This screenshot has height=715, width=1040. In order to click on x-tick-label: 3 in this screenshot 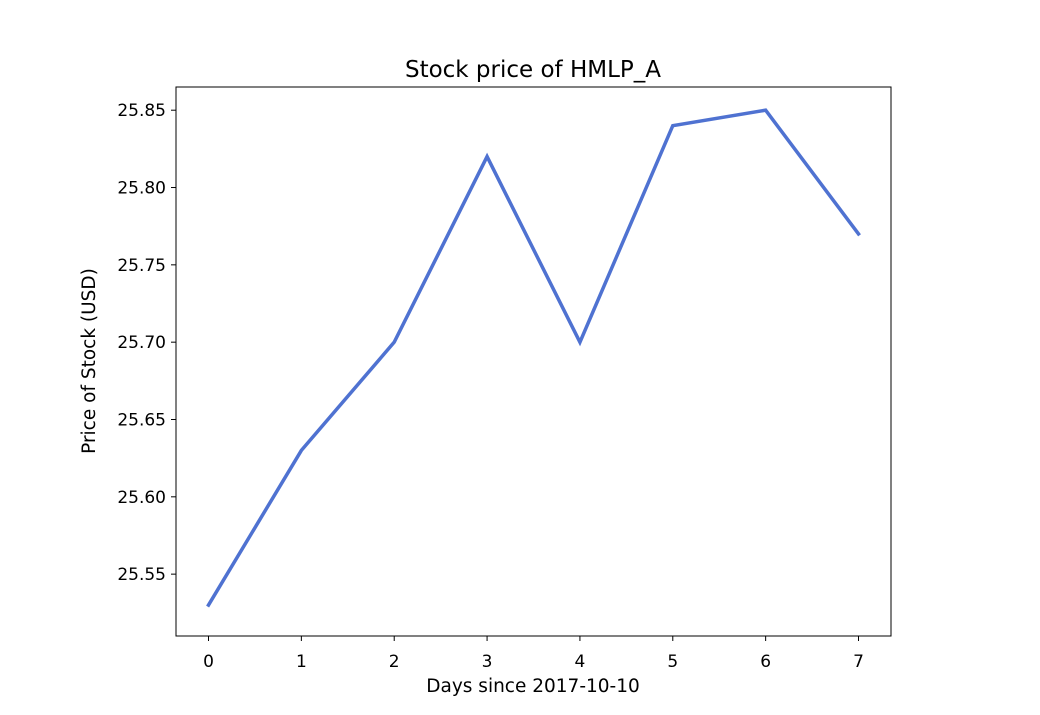, I will do `click(487, 662)`.